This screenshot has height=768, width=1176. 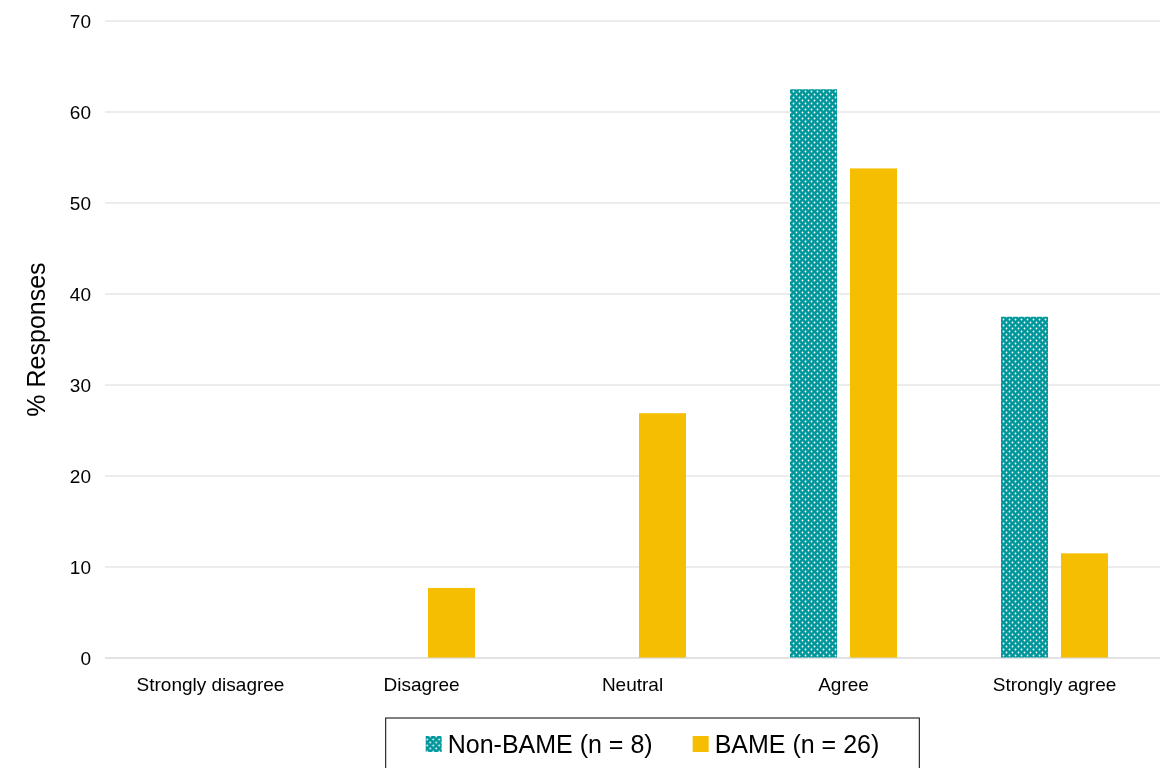 What do you see at coordinates (632, 685) in the screenshot?
I see `x-tick-label: Neutral` at bounding box center [632, 685].